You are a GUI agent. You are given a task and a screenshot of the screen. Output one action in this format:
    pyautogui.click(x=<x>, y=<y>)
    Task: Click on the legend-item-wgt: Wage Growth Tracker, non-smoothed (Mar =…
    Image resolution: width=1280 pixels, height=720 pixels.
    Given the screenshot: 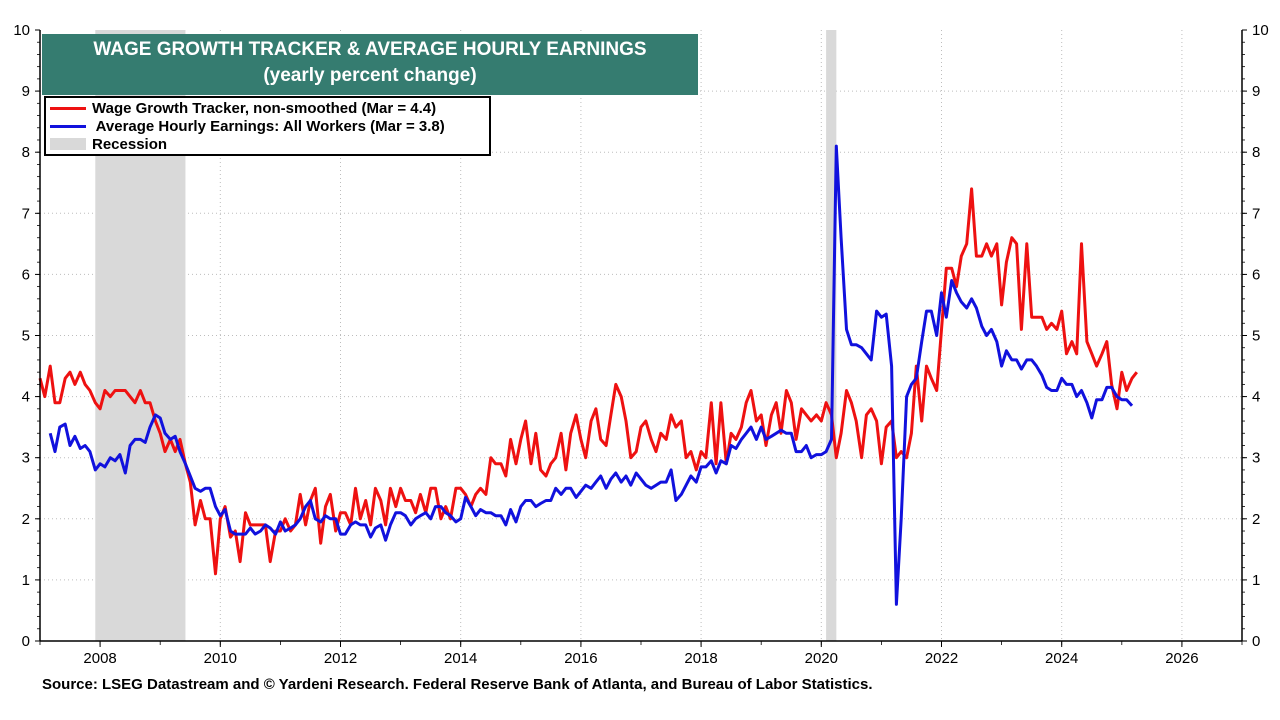 What is the action you would take?
    pyautogui.click(x=243, y=108)
    